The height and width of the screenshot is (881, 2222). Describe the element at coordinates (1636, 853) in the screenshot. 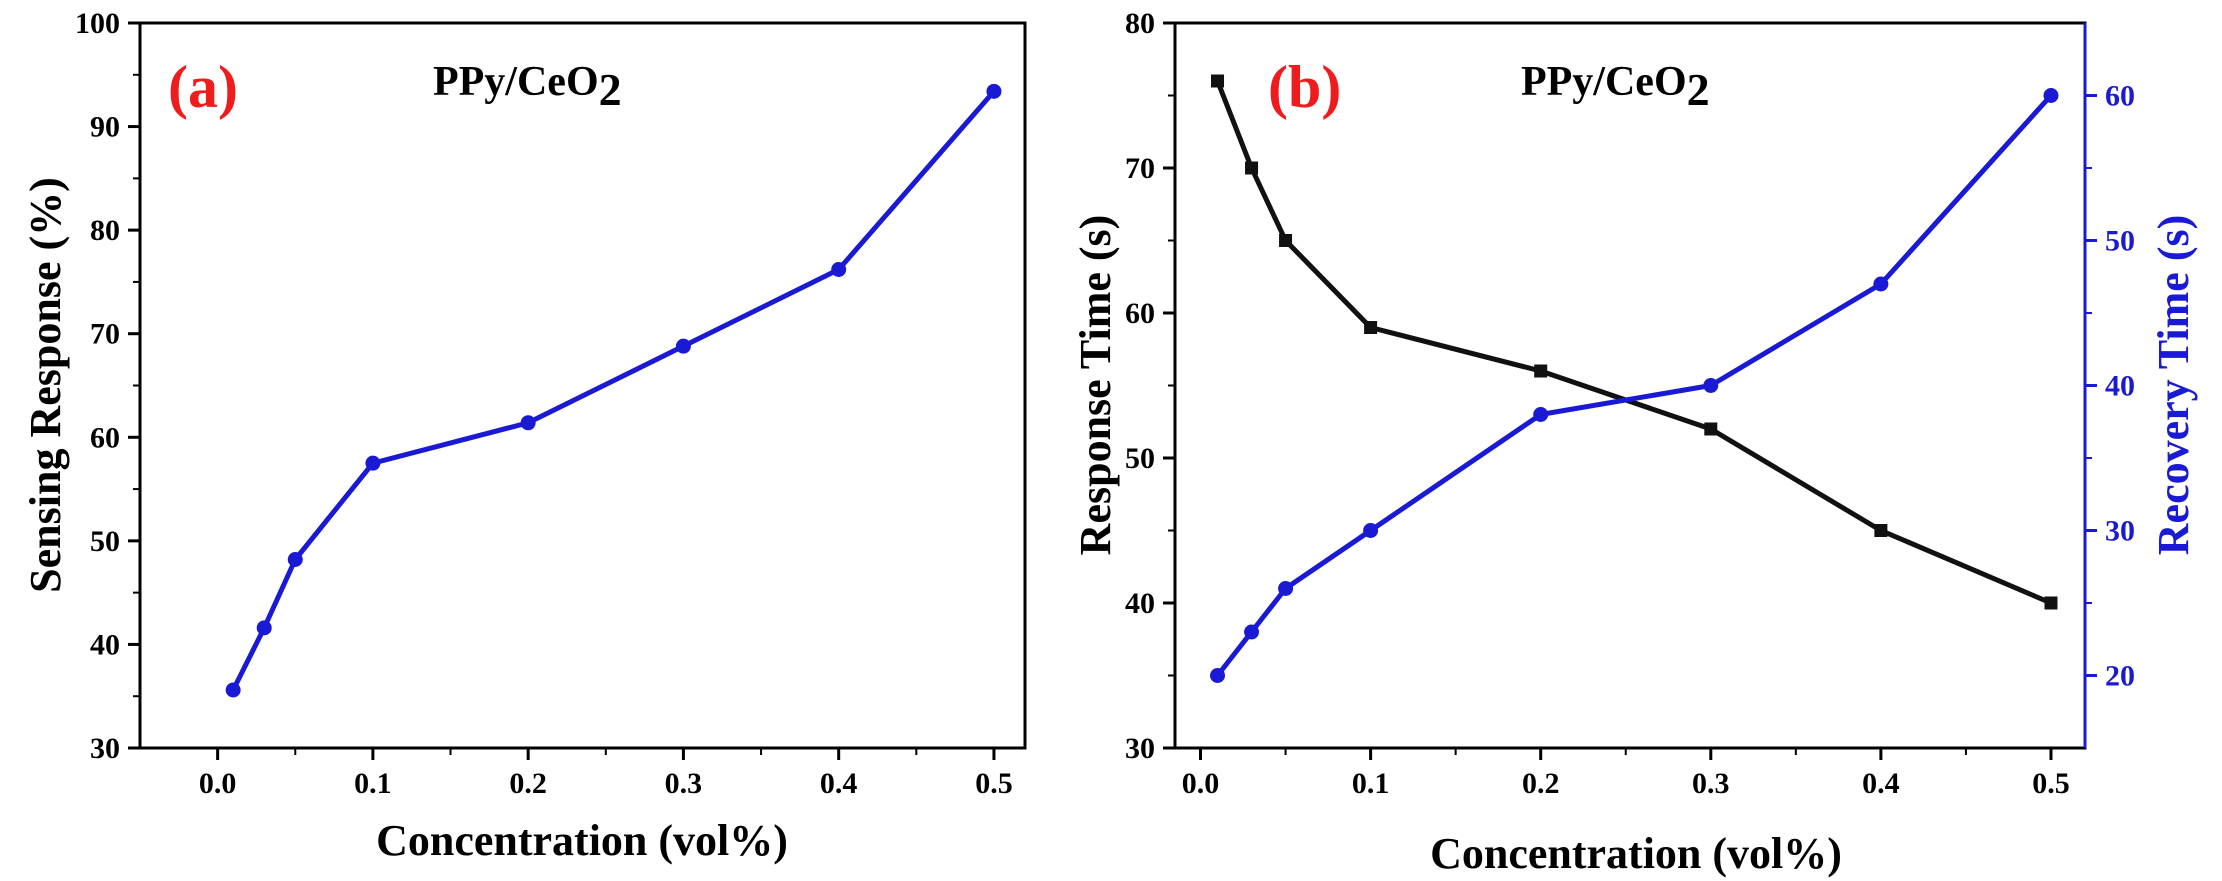

I see `panel-b-x-axis-title: Concentration (vol%)` at that location.